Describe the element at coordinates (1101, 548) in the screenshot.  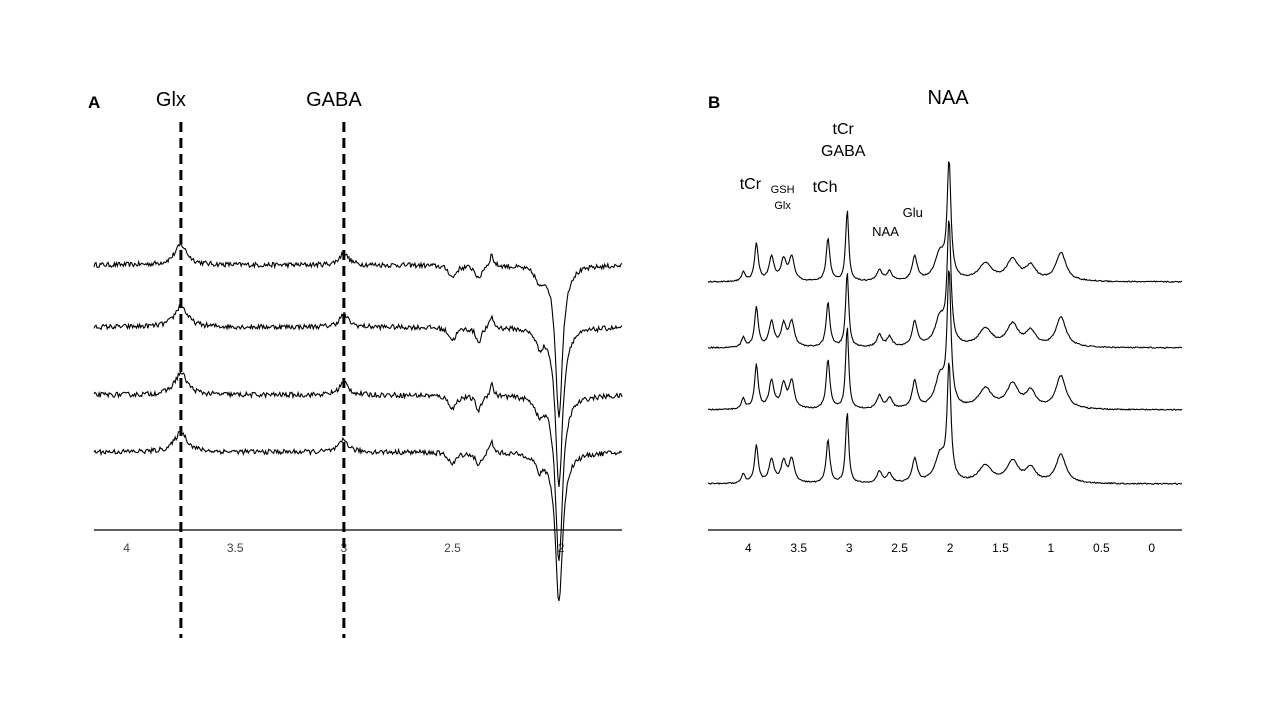
I see `panel-b-tick-label: 0.5` at that location.